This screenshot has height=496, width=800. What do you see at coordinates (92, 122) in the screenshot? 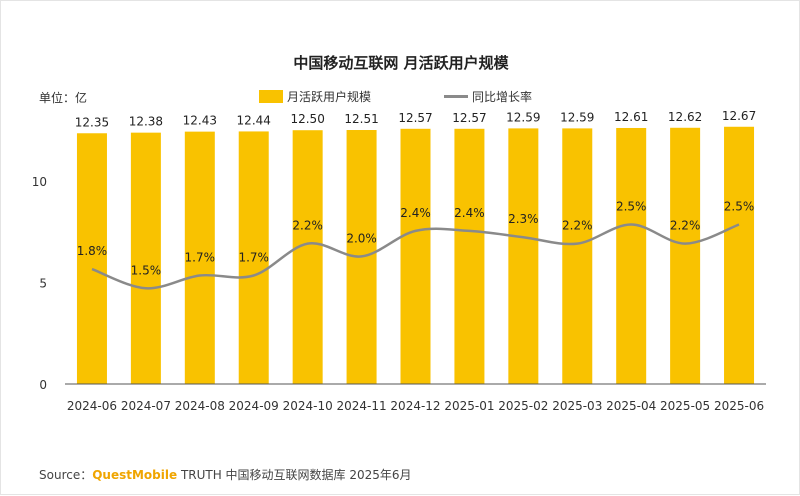
I see `bar-value-label: 12.35` at bounding box center [92, 122].